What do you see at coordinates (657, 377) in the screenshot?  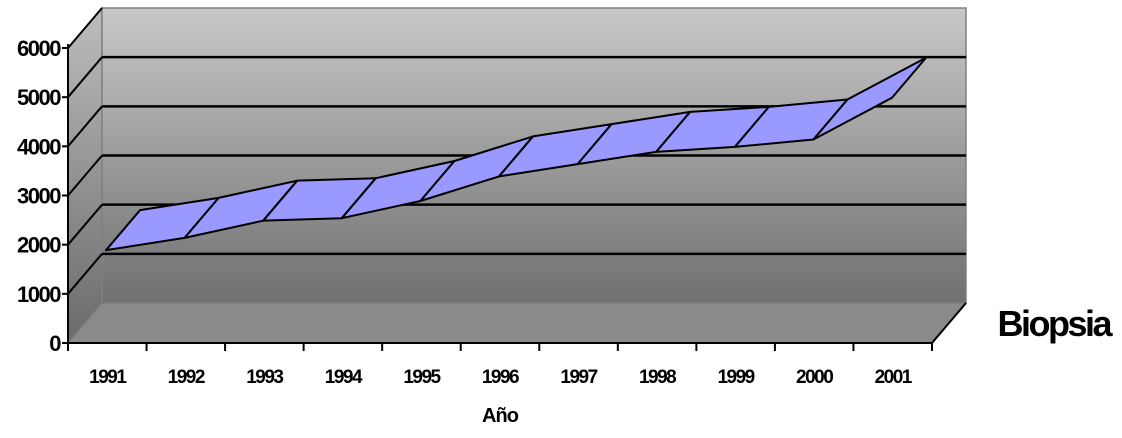 I see `x-tick-label: 1998` at bounding box center [657, 377].